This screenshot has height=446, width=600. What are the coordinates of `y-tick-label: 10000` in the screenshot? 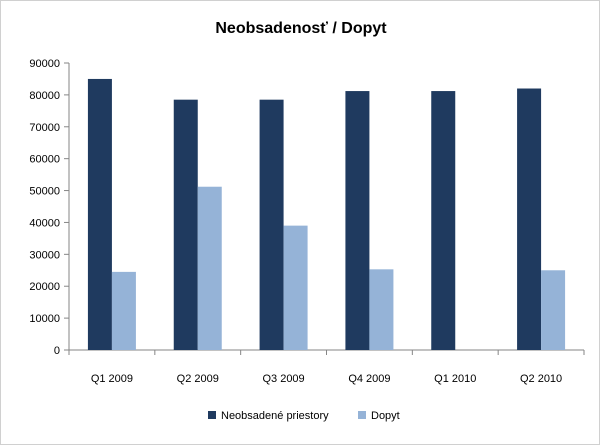 It's located at (44, 319).